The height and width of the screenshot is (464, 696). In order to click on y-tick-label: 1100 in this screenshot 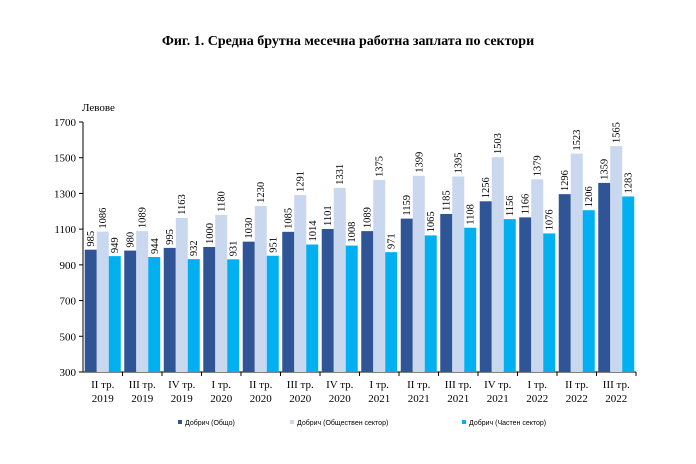, I will do `click(65, 230)`.